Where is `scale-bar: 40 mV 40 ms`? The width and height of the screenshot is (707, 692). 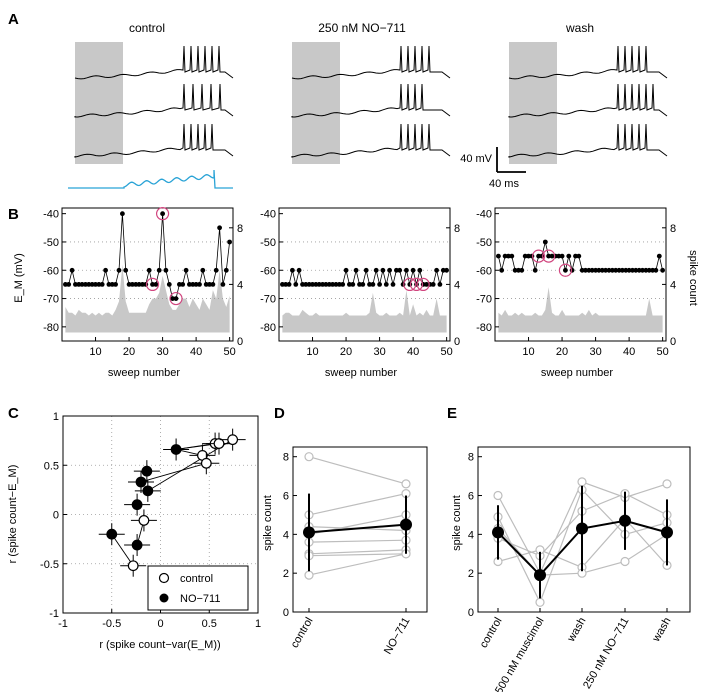
scale-bar: 40 mV 40 ms is located at coordinates (493, 168).